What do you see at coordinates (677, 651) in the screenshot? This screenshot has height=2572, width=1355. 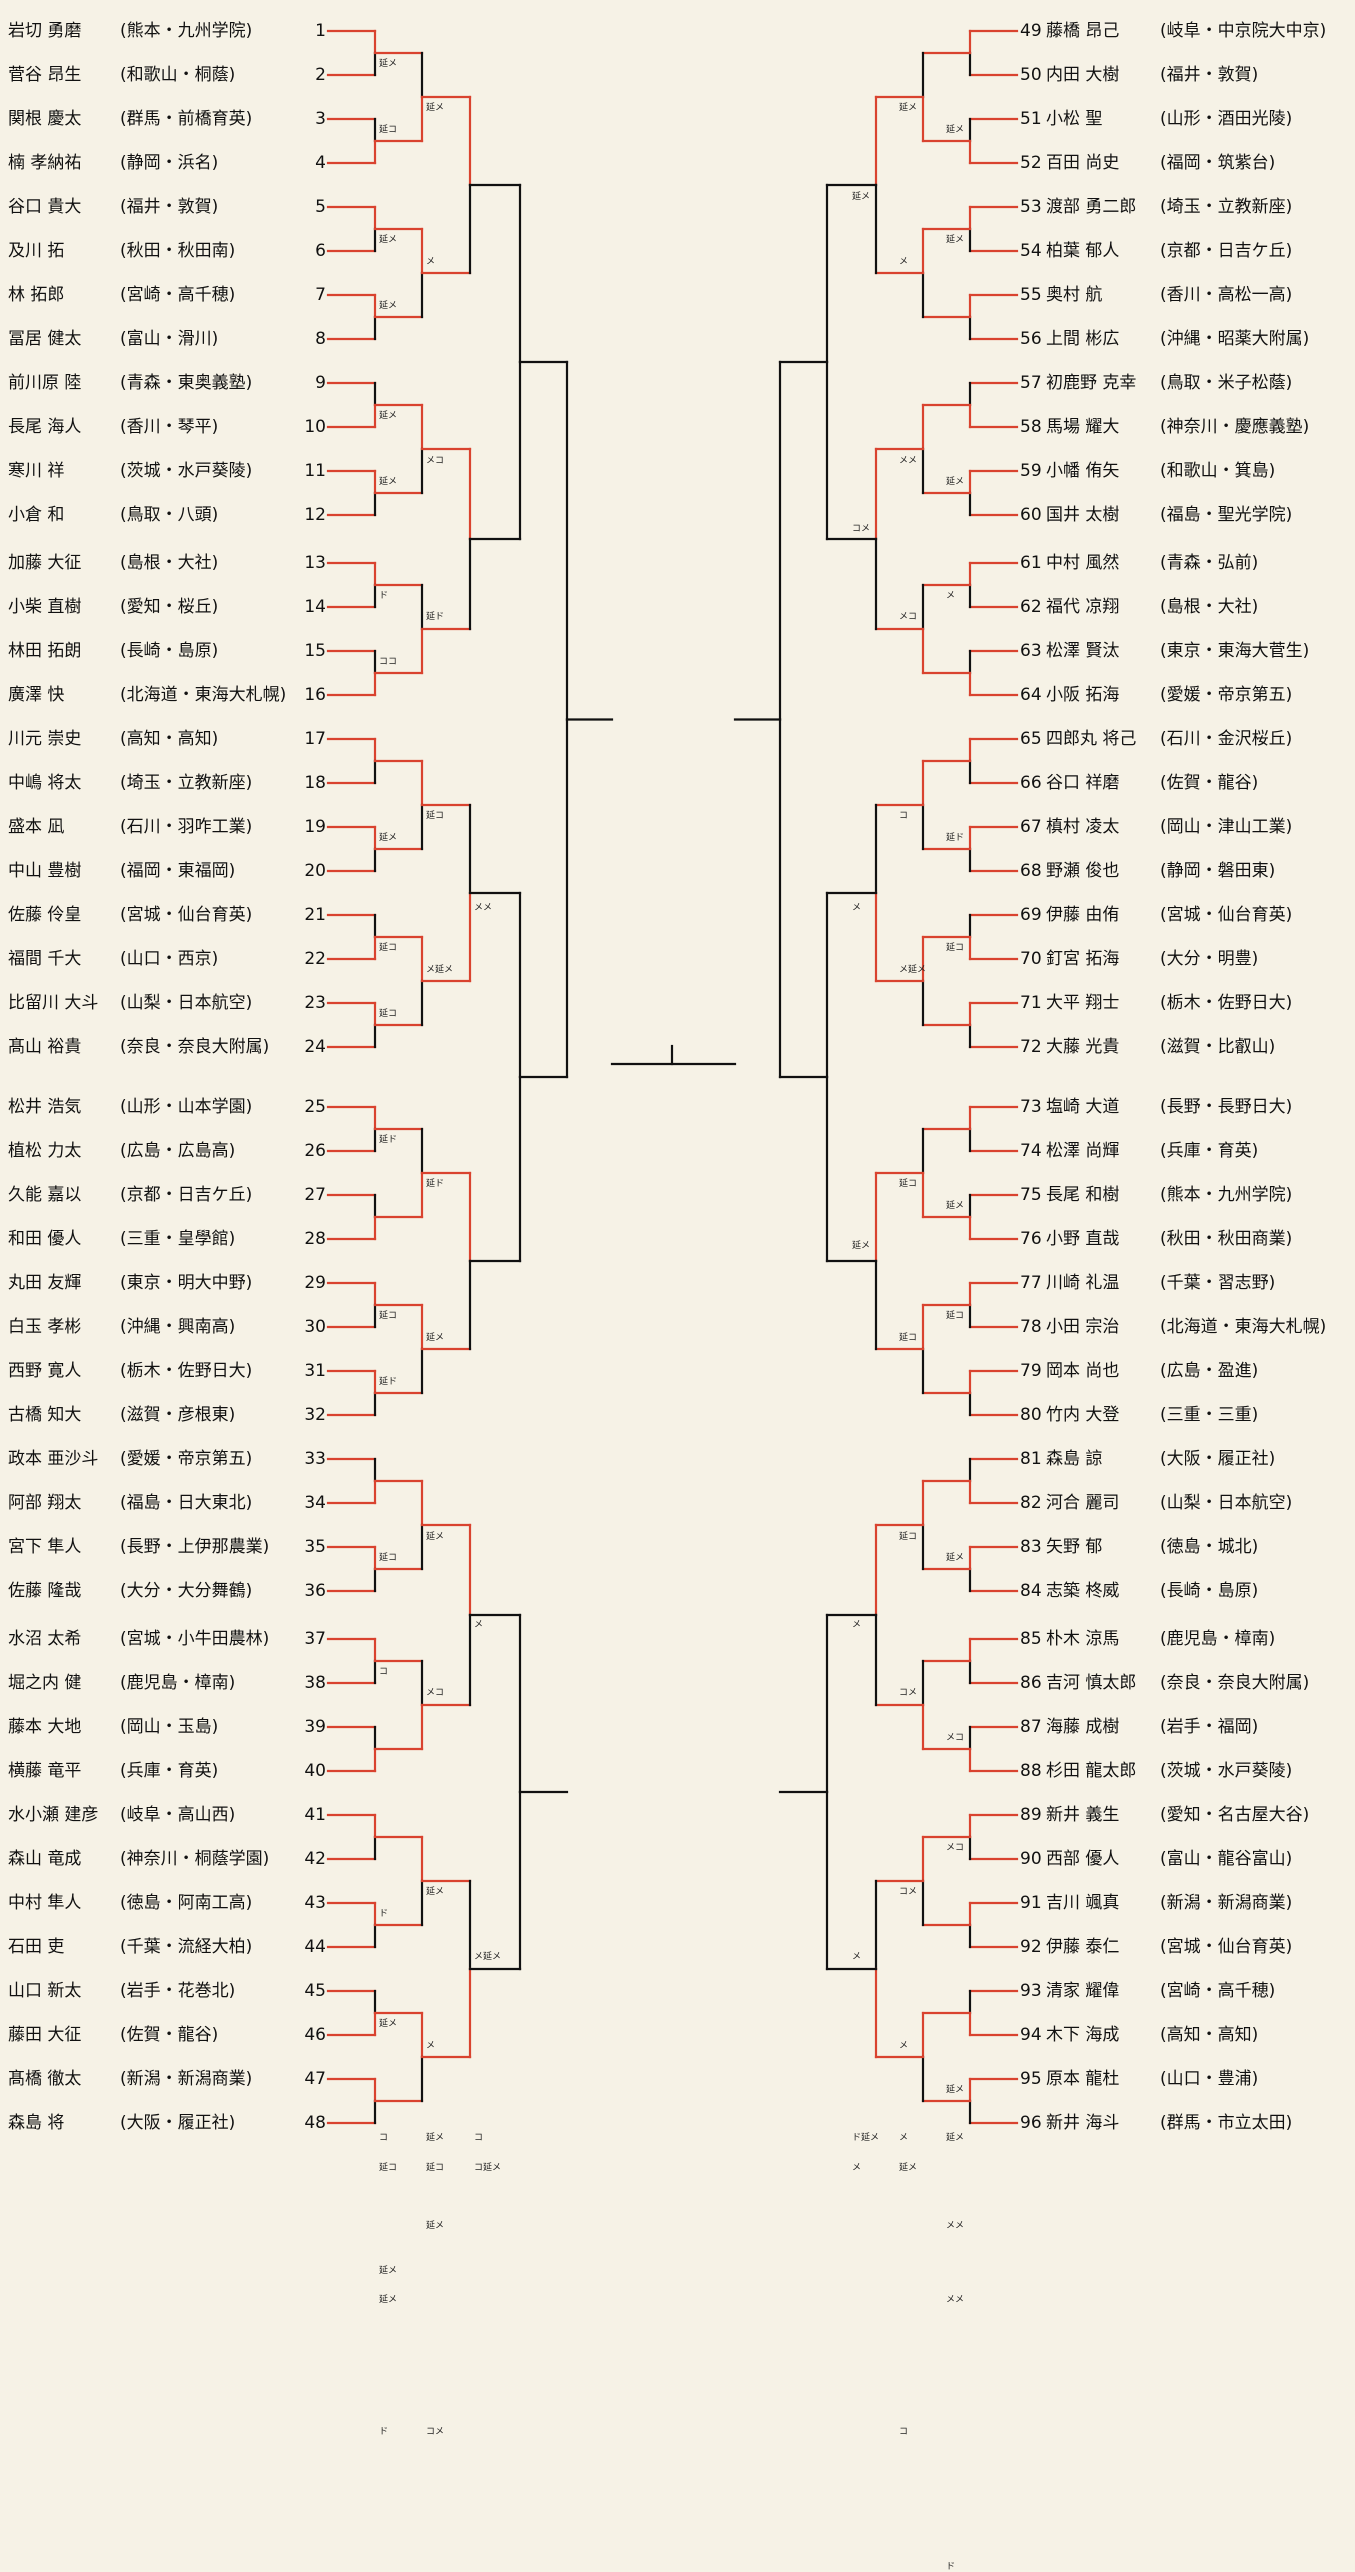 I see `player-row: 63 松澤 賢汰 (東京・東海大菅生)` at bounding box center [677, 651].